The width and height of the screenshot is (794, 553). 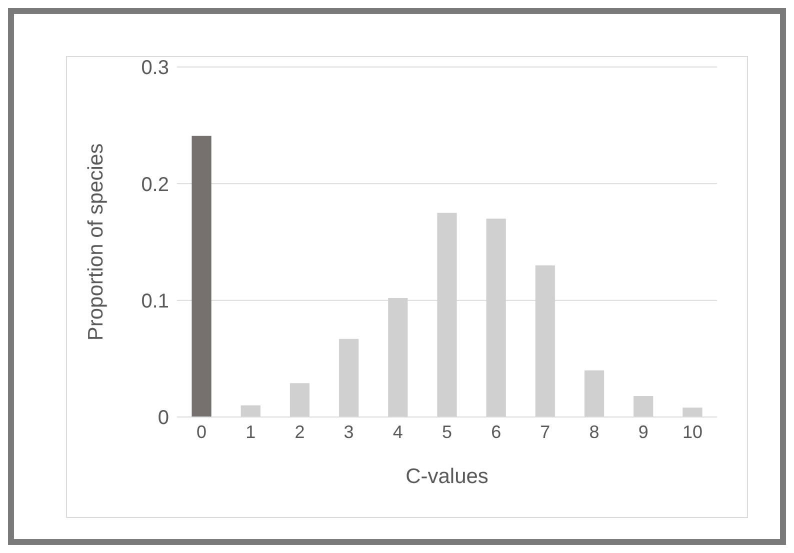 What do you see at coordinates (155, 185) in the screenshot?
I see `y-tick-label: 0.2` at bounding box center [155, 185].